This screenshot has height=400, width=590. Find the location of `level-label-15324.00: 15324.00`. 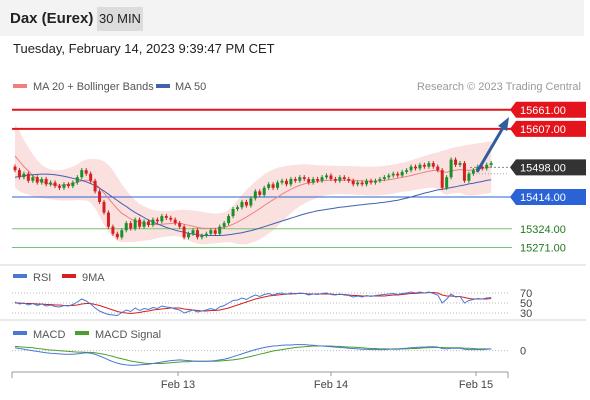

level-label-15324.00: 15324.00 is located at coordinates (543, 230).